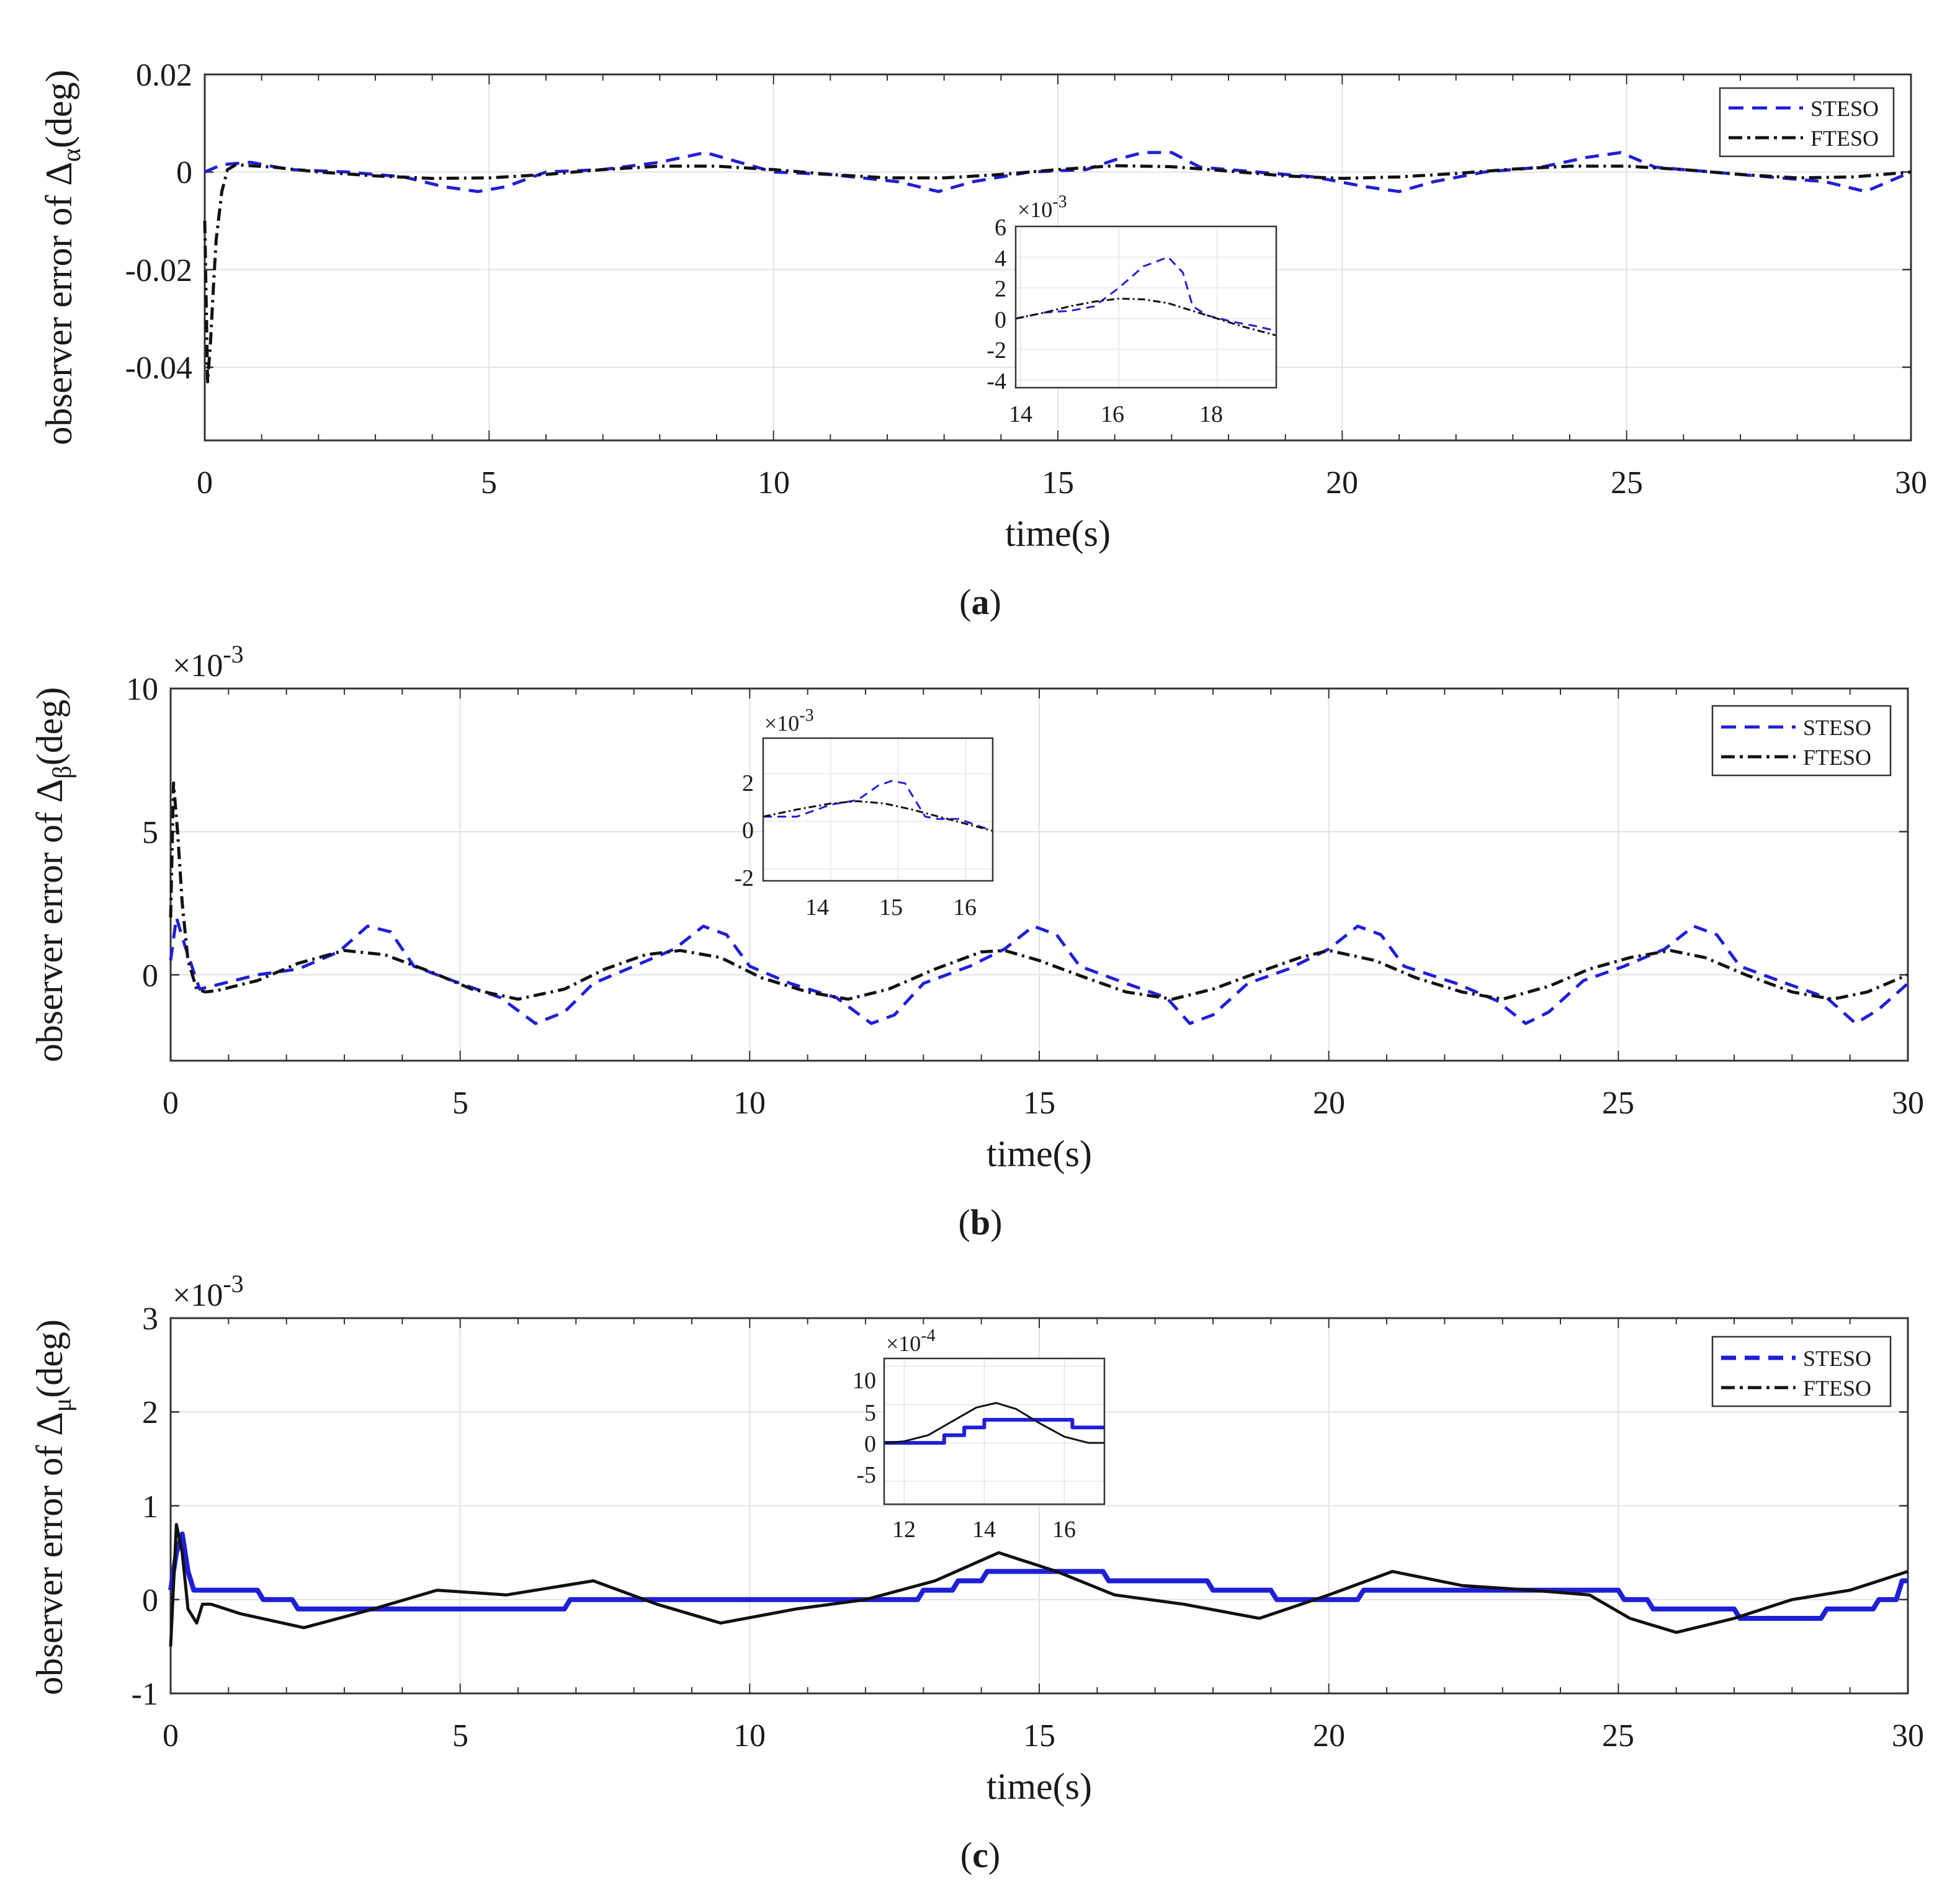 The image size is (1960, 1895). I want to click on inset-y-tick-label: 2, so click(1000, 289).